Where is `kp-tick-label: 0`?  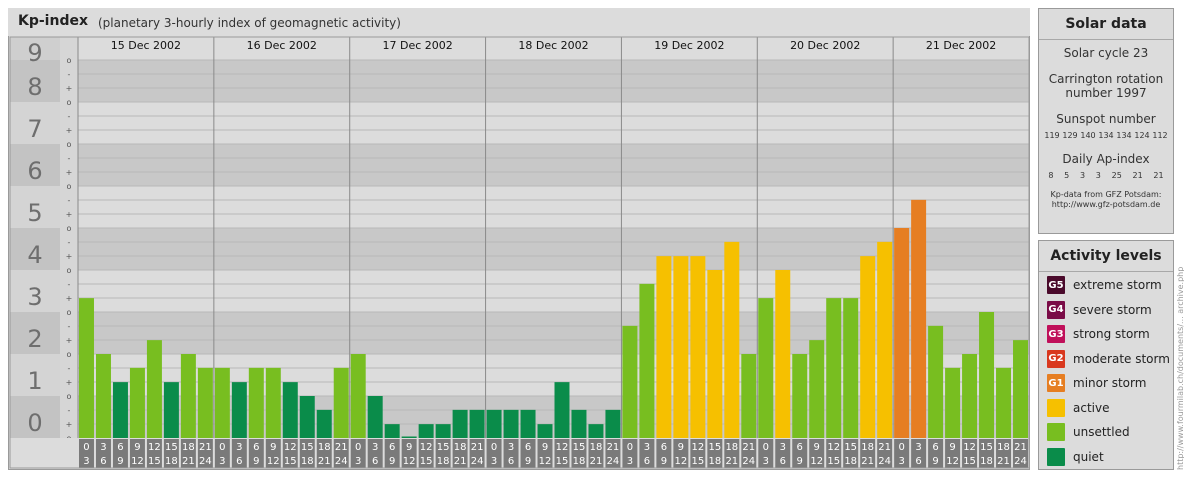 kp-tick-label: 0 is located at coordinates (34, 423).